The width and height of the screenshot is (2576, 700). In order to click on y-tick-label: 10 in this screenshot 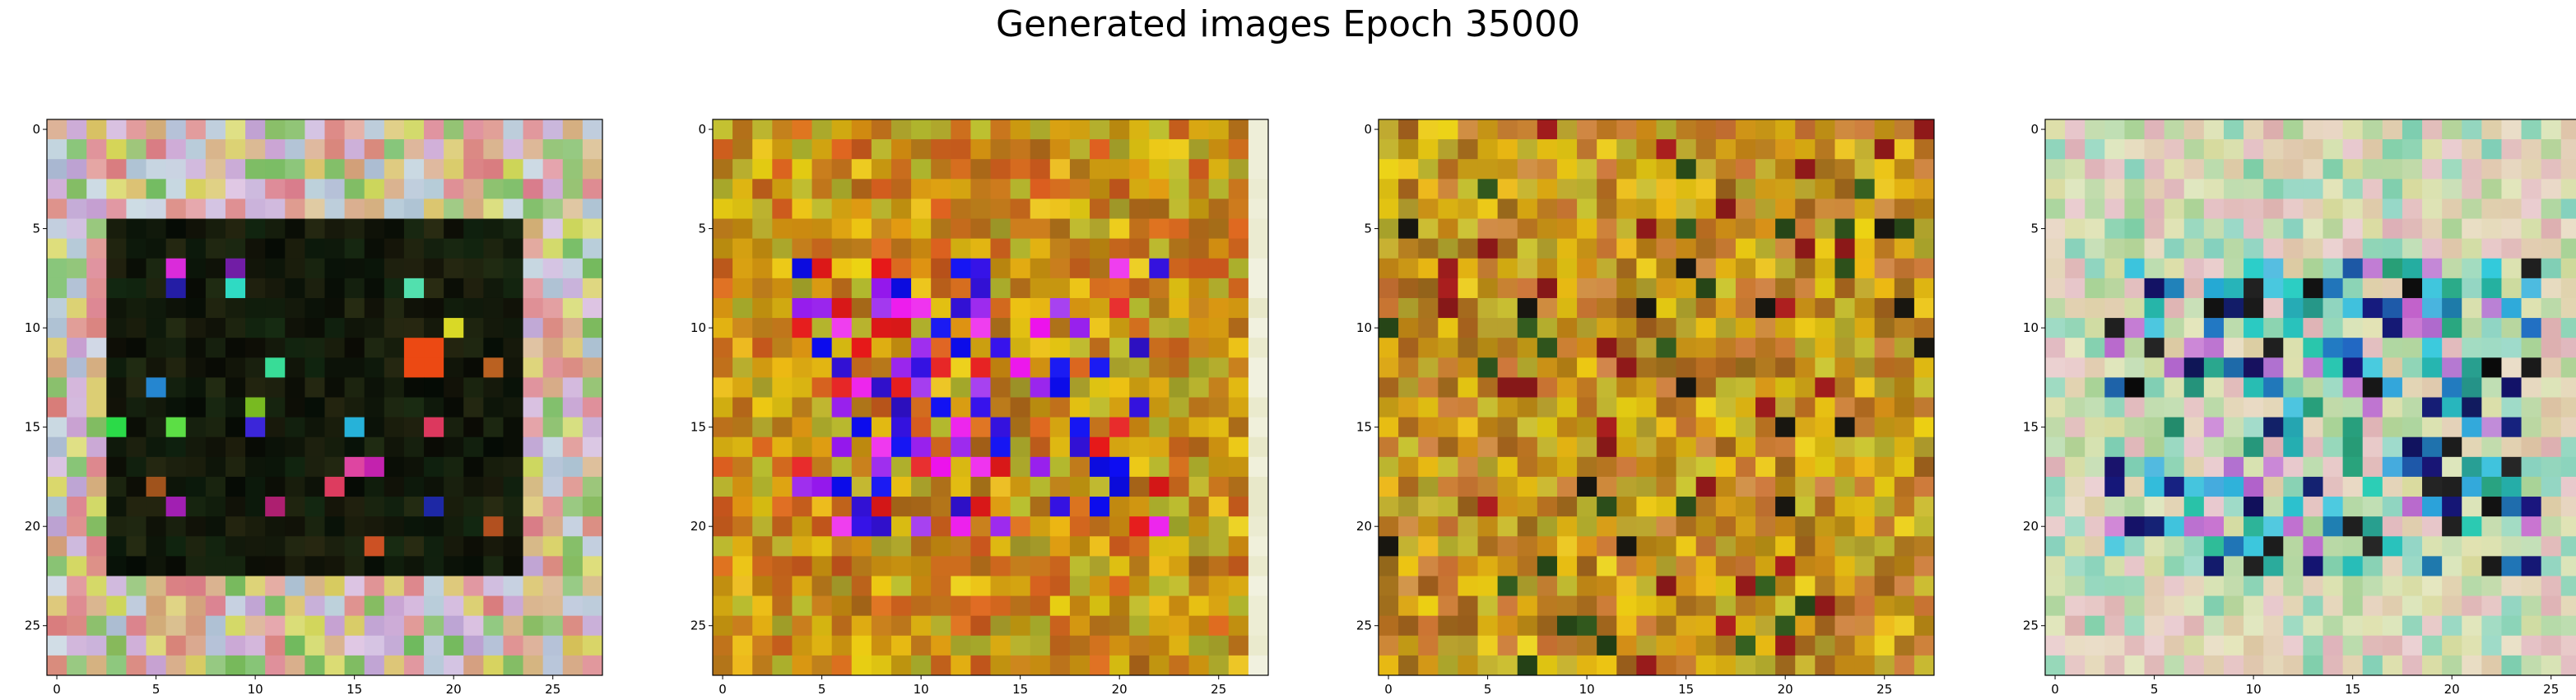, I will do `click(32, 327)`.